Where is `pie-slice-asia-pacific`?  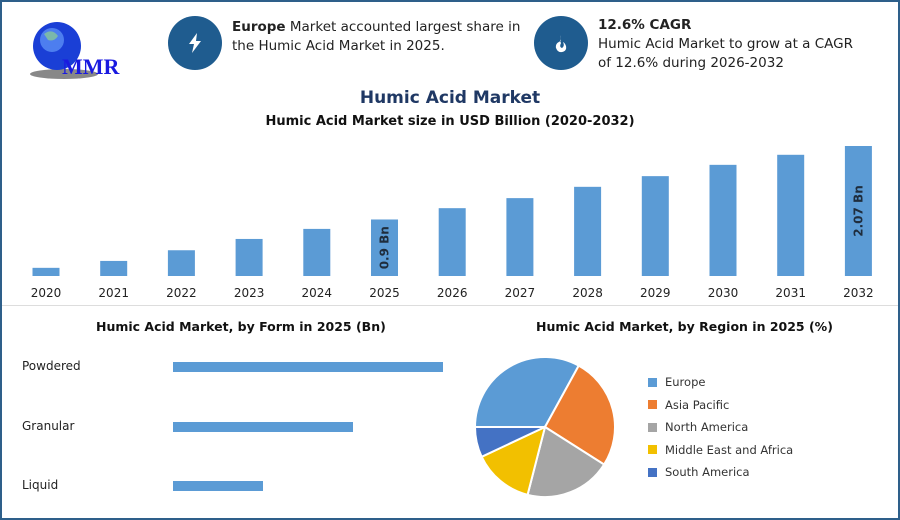
pie-slice-asia-pacific is located at coordinates (579, 415).